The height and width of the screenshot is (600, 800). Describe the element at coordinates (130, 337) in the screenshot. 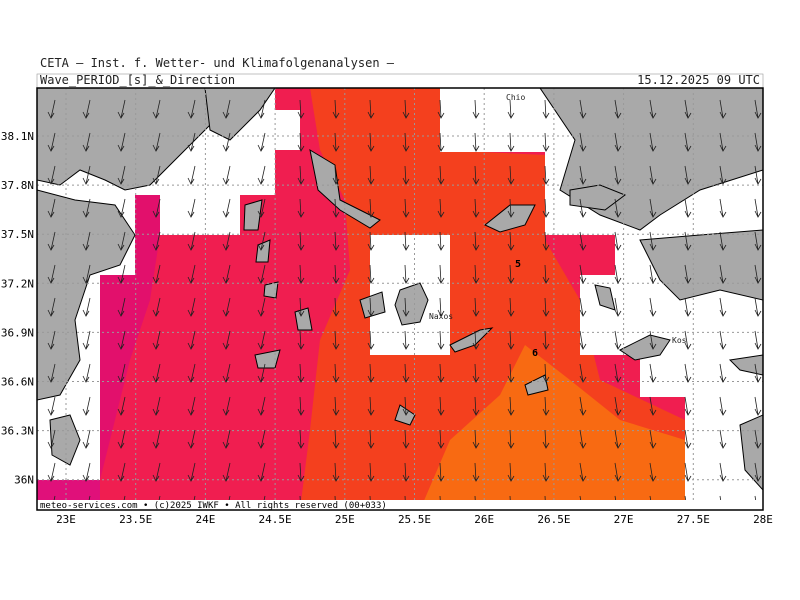

I see `period-zone` at that location.